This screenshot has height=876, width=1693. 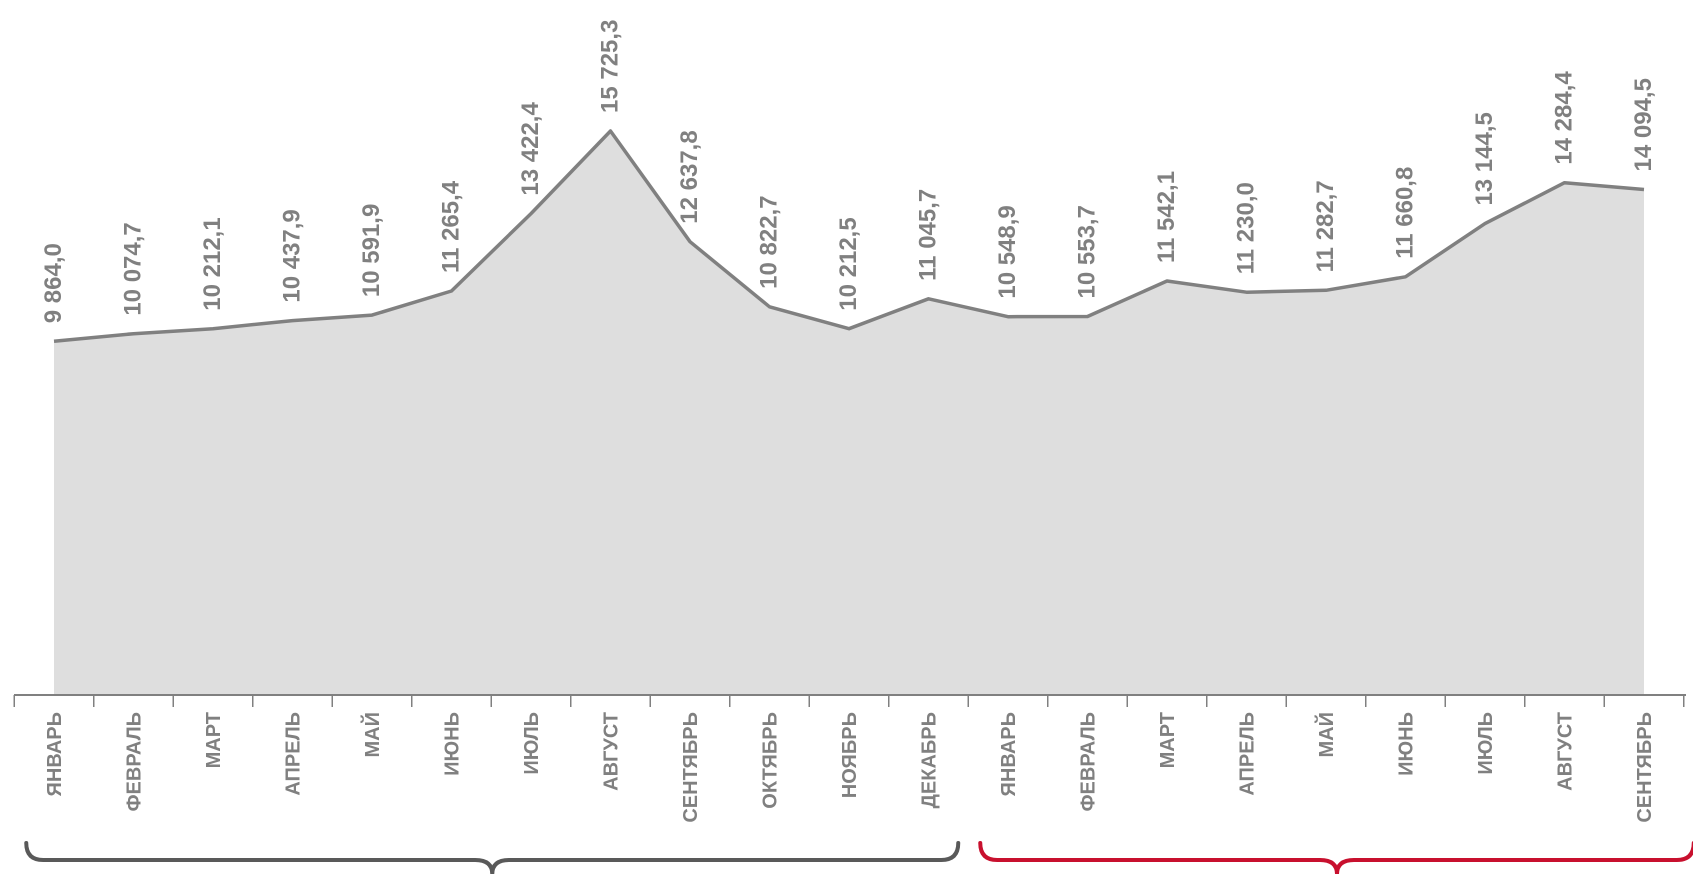 I want to click on x-tick-label: ДЕКАБРЬ, so click(x=930, y=760).